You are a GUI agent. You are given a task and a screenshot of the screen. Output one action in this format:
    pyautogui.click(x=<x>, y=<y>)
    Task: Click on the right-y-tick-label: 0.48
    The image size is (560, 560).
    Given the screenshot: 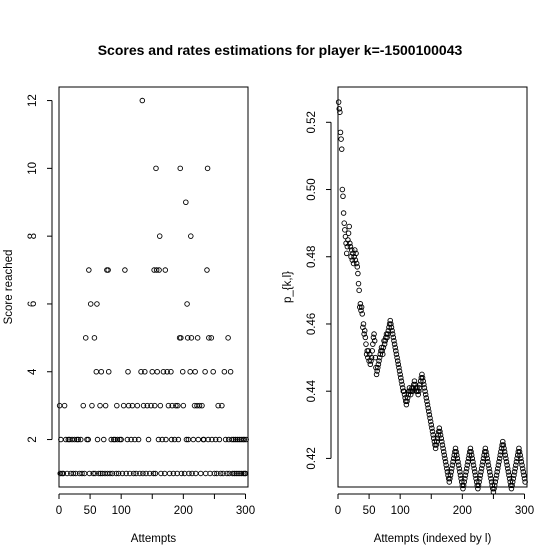 What is the action you would take?
    pyautogui.click(x=312, y=257)
    